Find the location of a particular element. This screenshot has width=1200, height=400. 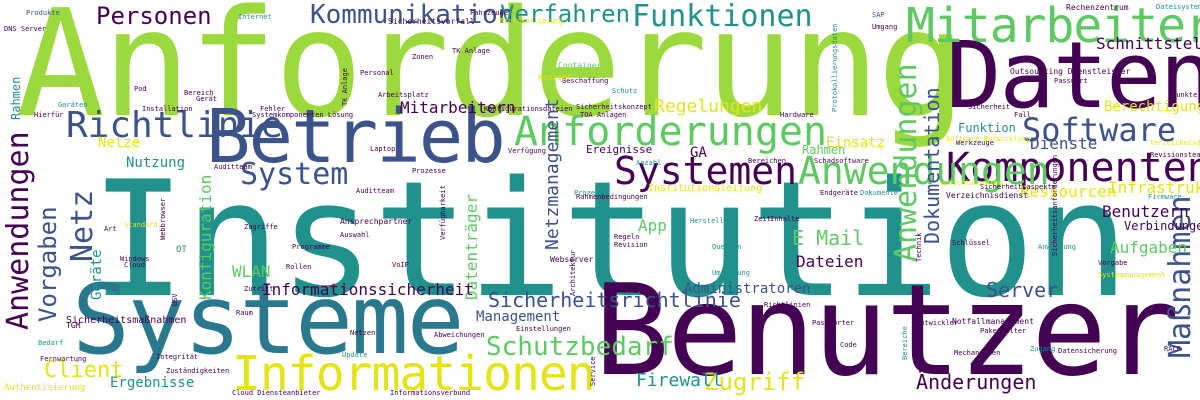

word-daten: Daten is located at coordinates (1073, 75).